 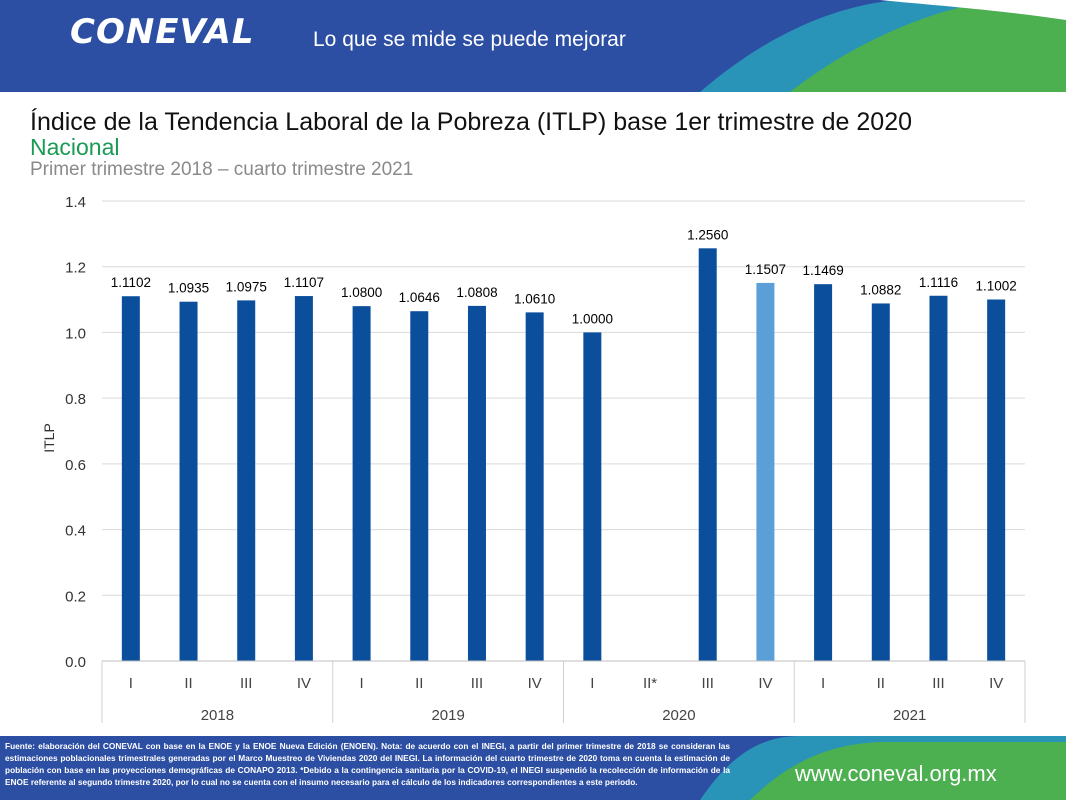 What do you see at coordinates (592, 318) in the screenshot?
I see `data-label: 1.0000` at bounding box center [592, 318].